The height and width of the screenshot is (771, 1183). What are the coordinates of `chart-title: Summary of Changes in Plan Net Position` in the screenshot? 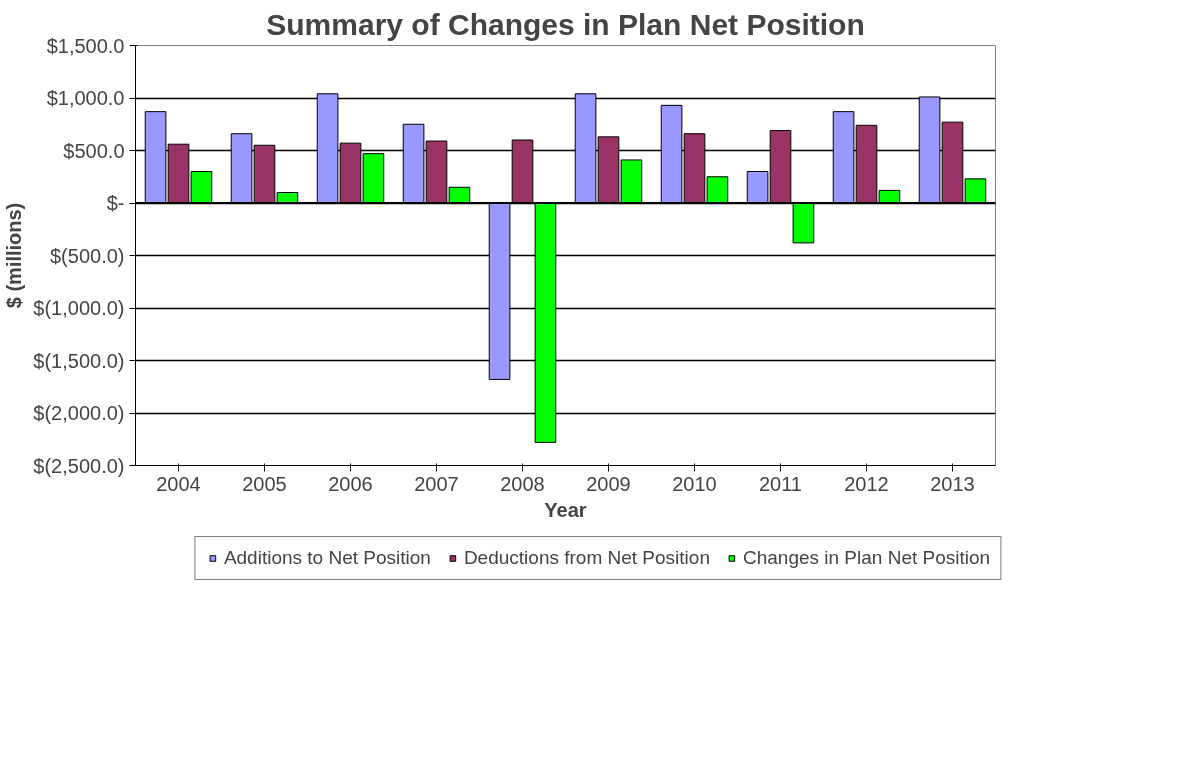 It's located at (565, 24).